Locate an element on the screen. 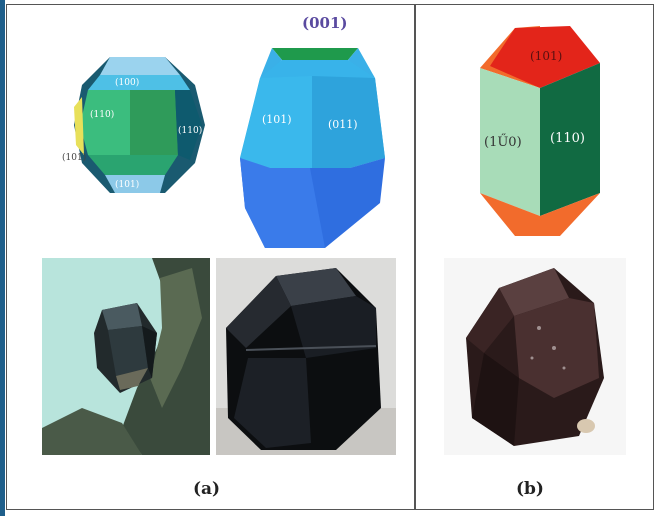 The image size is (659, 516). face-label-a-left-1: (110) is located at coordinates (102, 114).